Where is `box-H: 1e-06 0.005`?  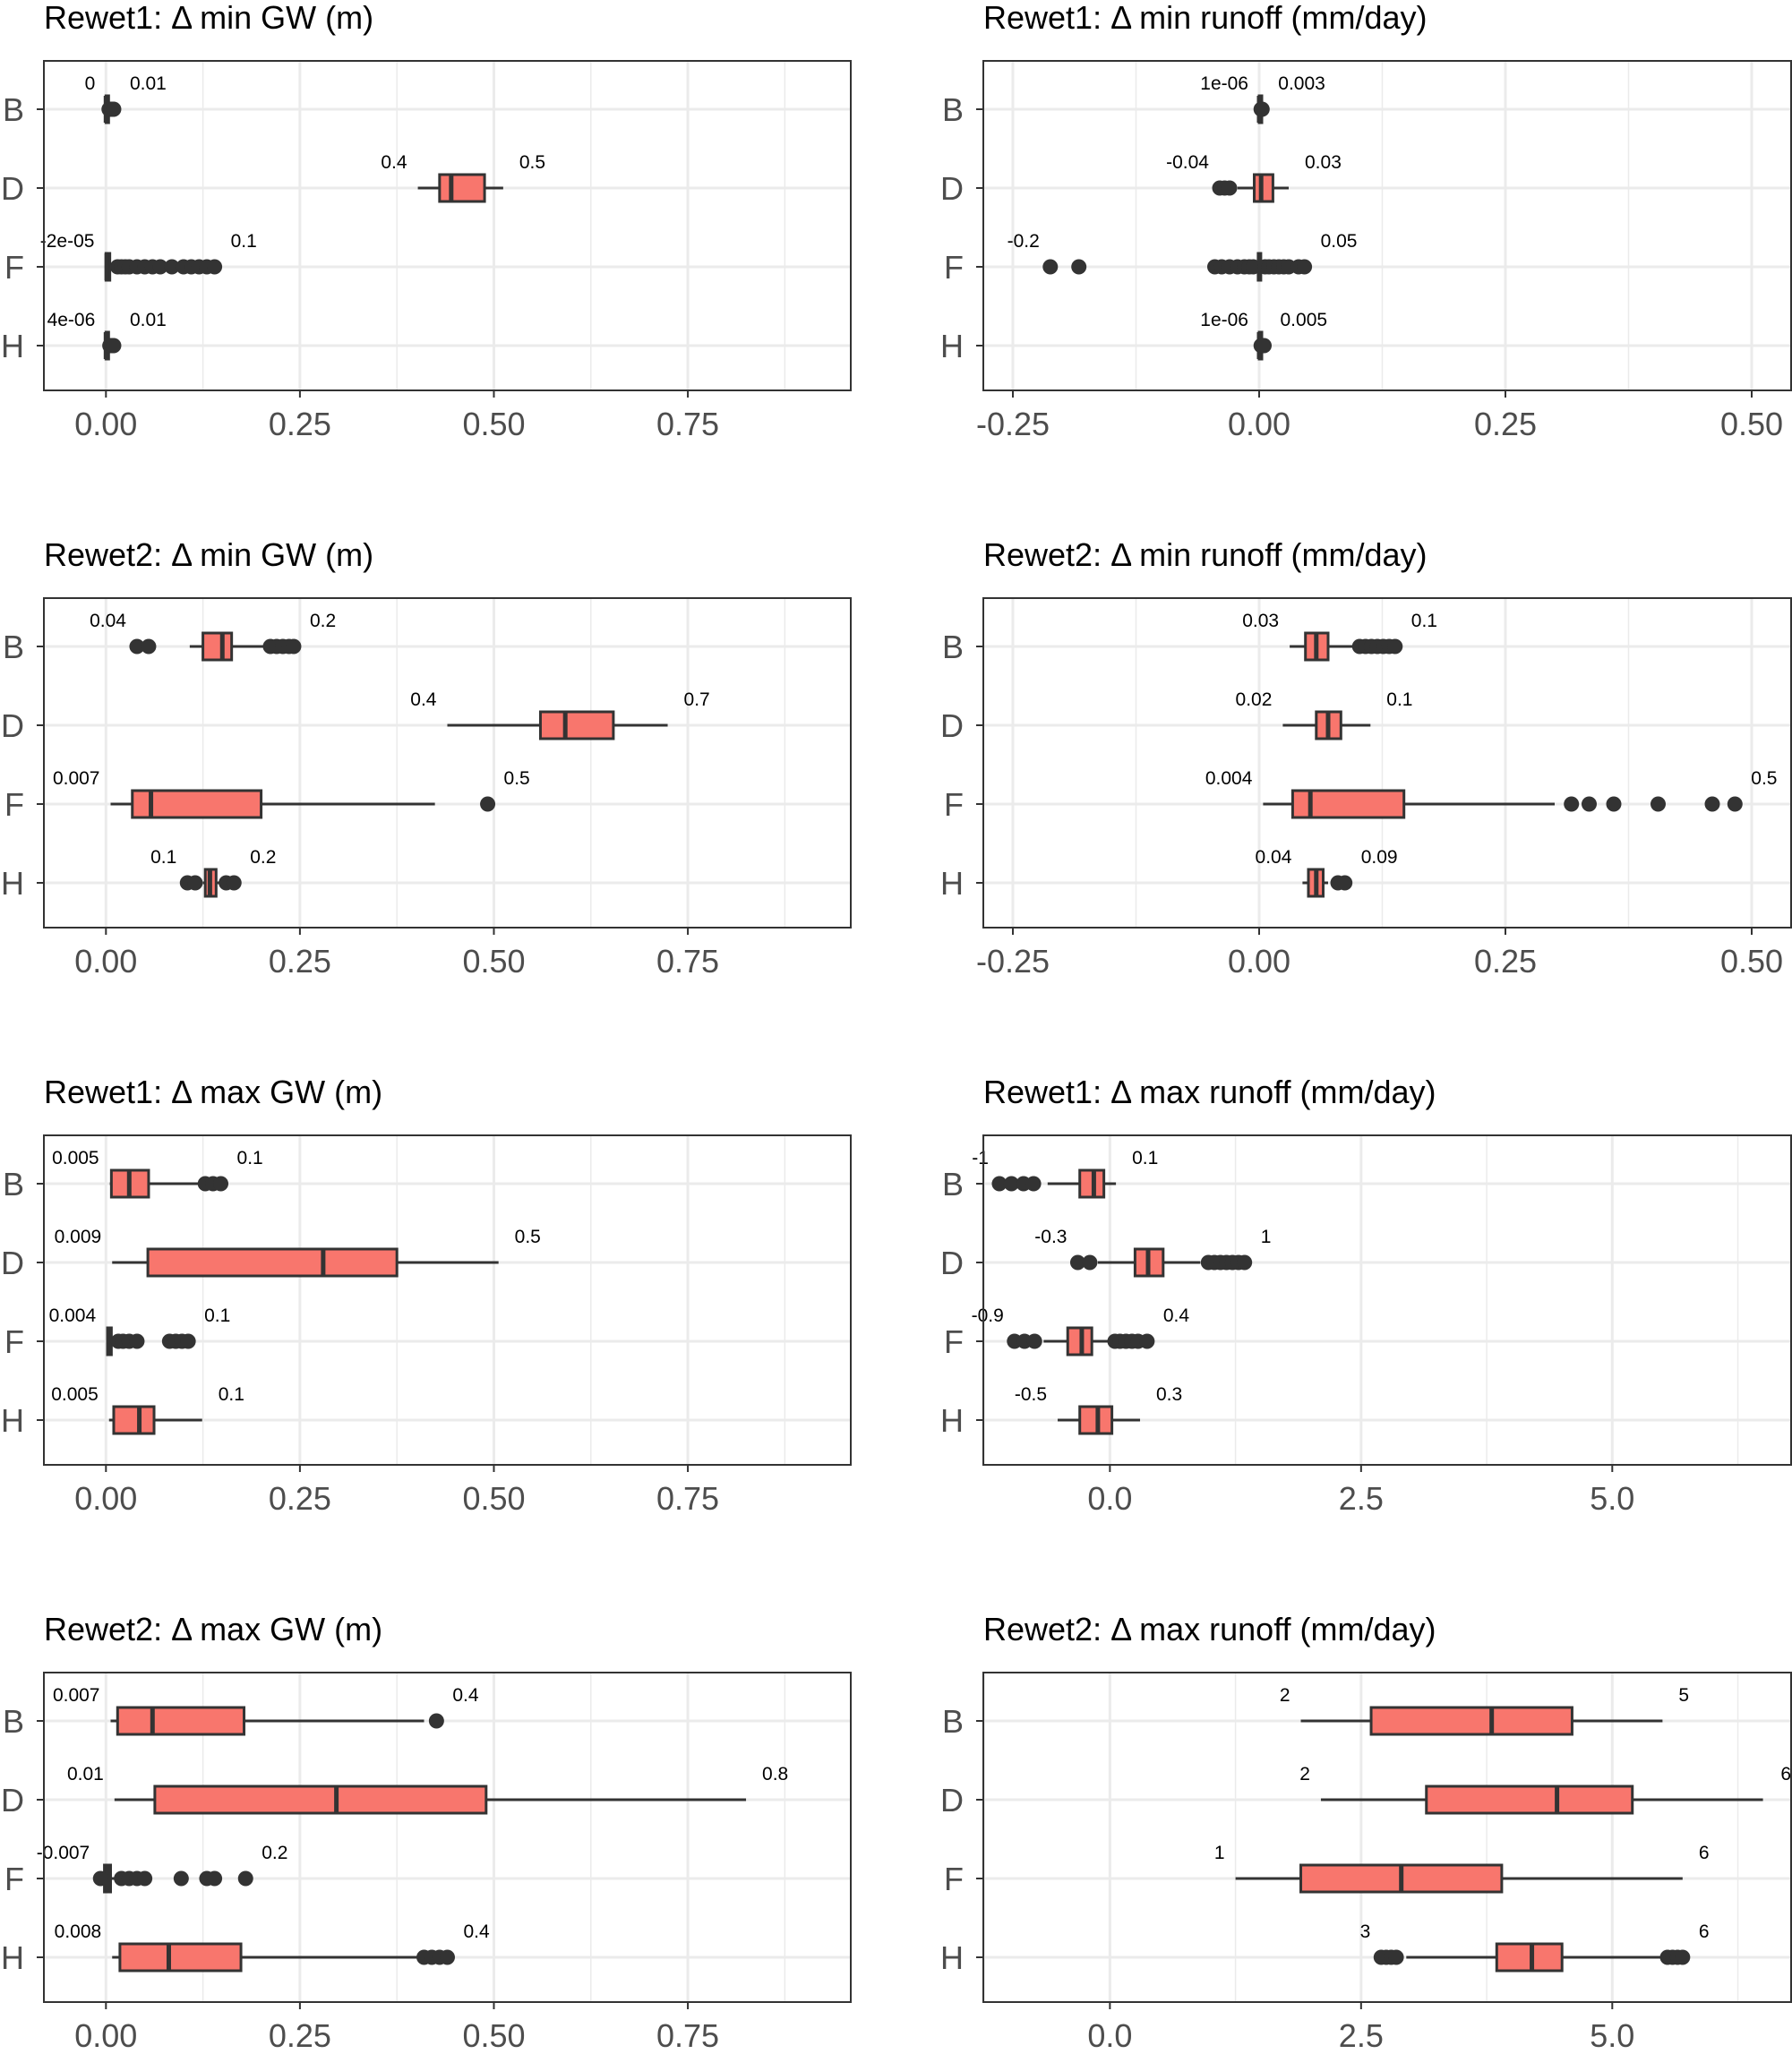
box-H: 1e-06 0.005 is located at coordinates (1264, 335).